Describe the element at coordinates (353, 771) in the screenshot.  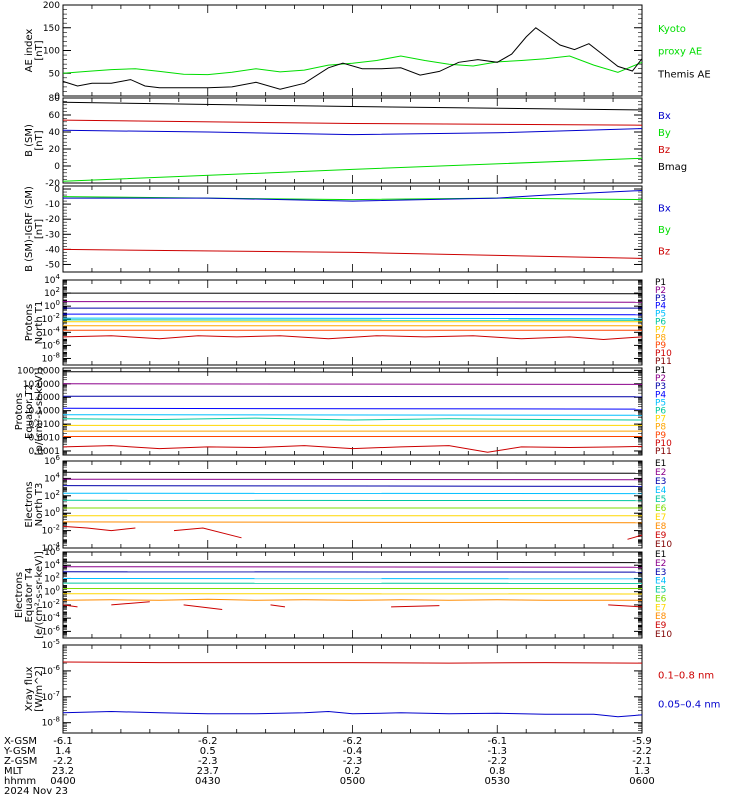
I see `orbit-value: 0.2` at that location.